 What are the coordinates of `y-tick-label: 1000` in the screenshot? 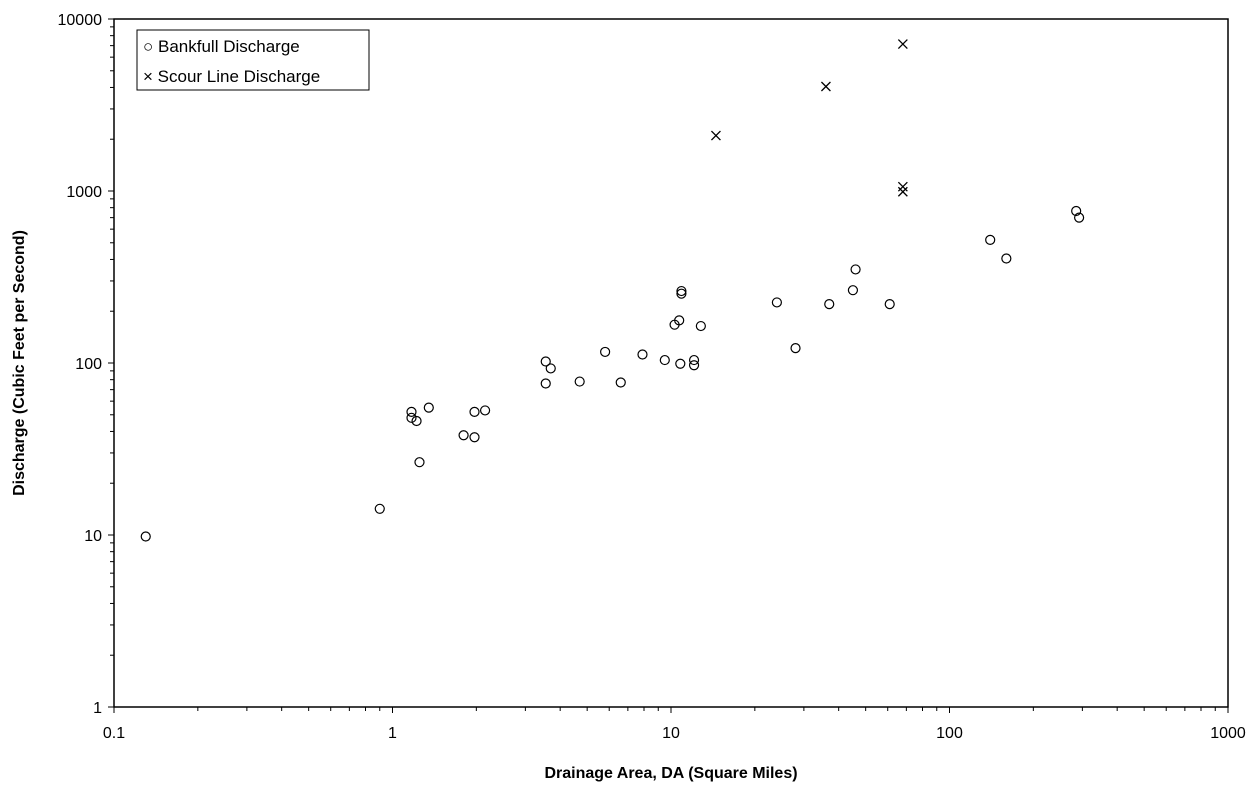 It's located at (84, 192).